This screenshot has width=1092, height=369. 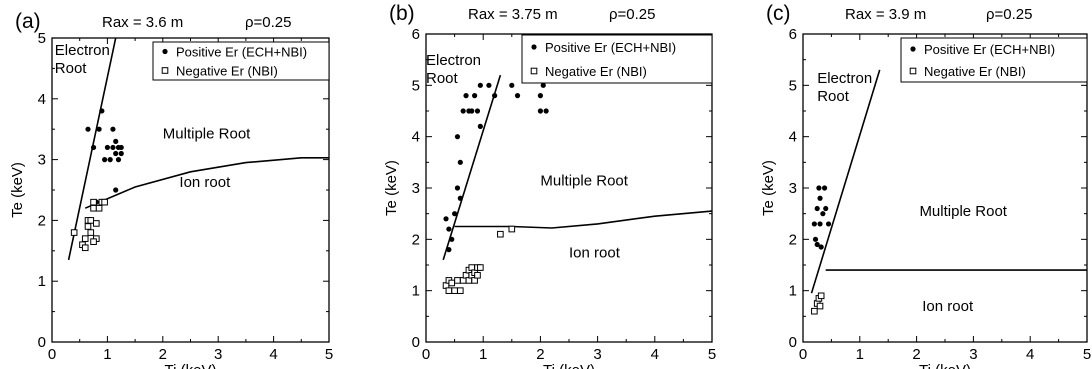 I want to click on y-tick-label: 2, so click(x=416, y=239).